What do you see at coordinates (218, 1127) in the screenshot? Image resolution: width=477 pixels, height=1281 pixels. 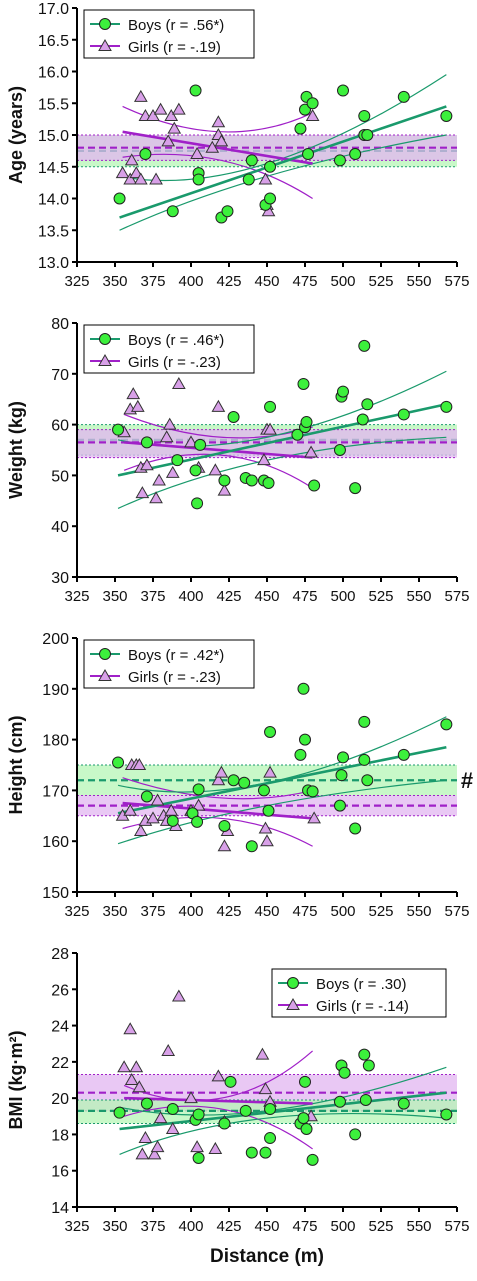 I see `girls-ci-lower` at bounding box center [218, 1127].